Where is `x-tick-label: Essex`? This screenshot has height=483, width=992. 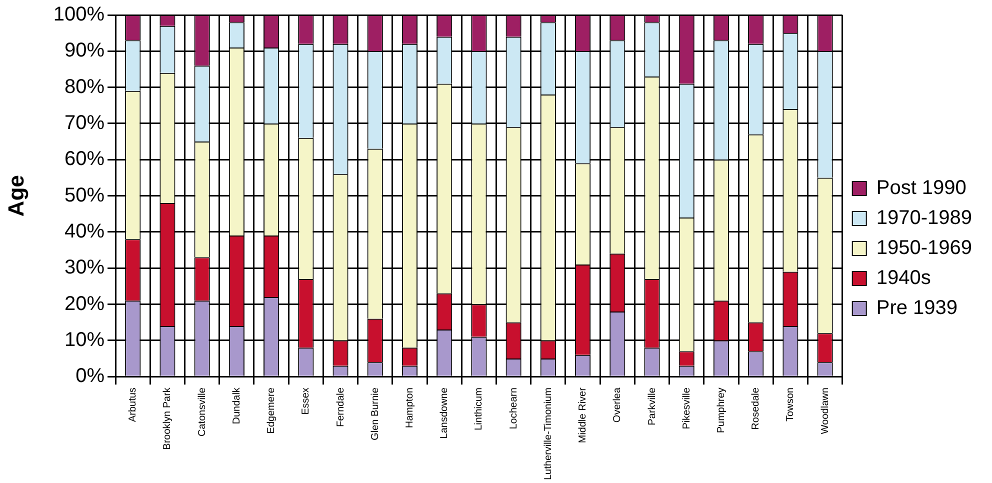 x-tick-label: Essex is located at coordinates (306, 401).